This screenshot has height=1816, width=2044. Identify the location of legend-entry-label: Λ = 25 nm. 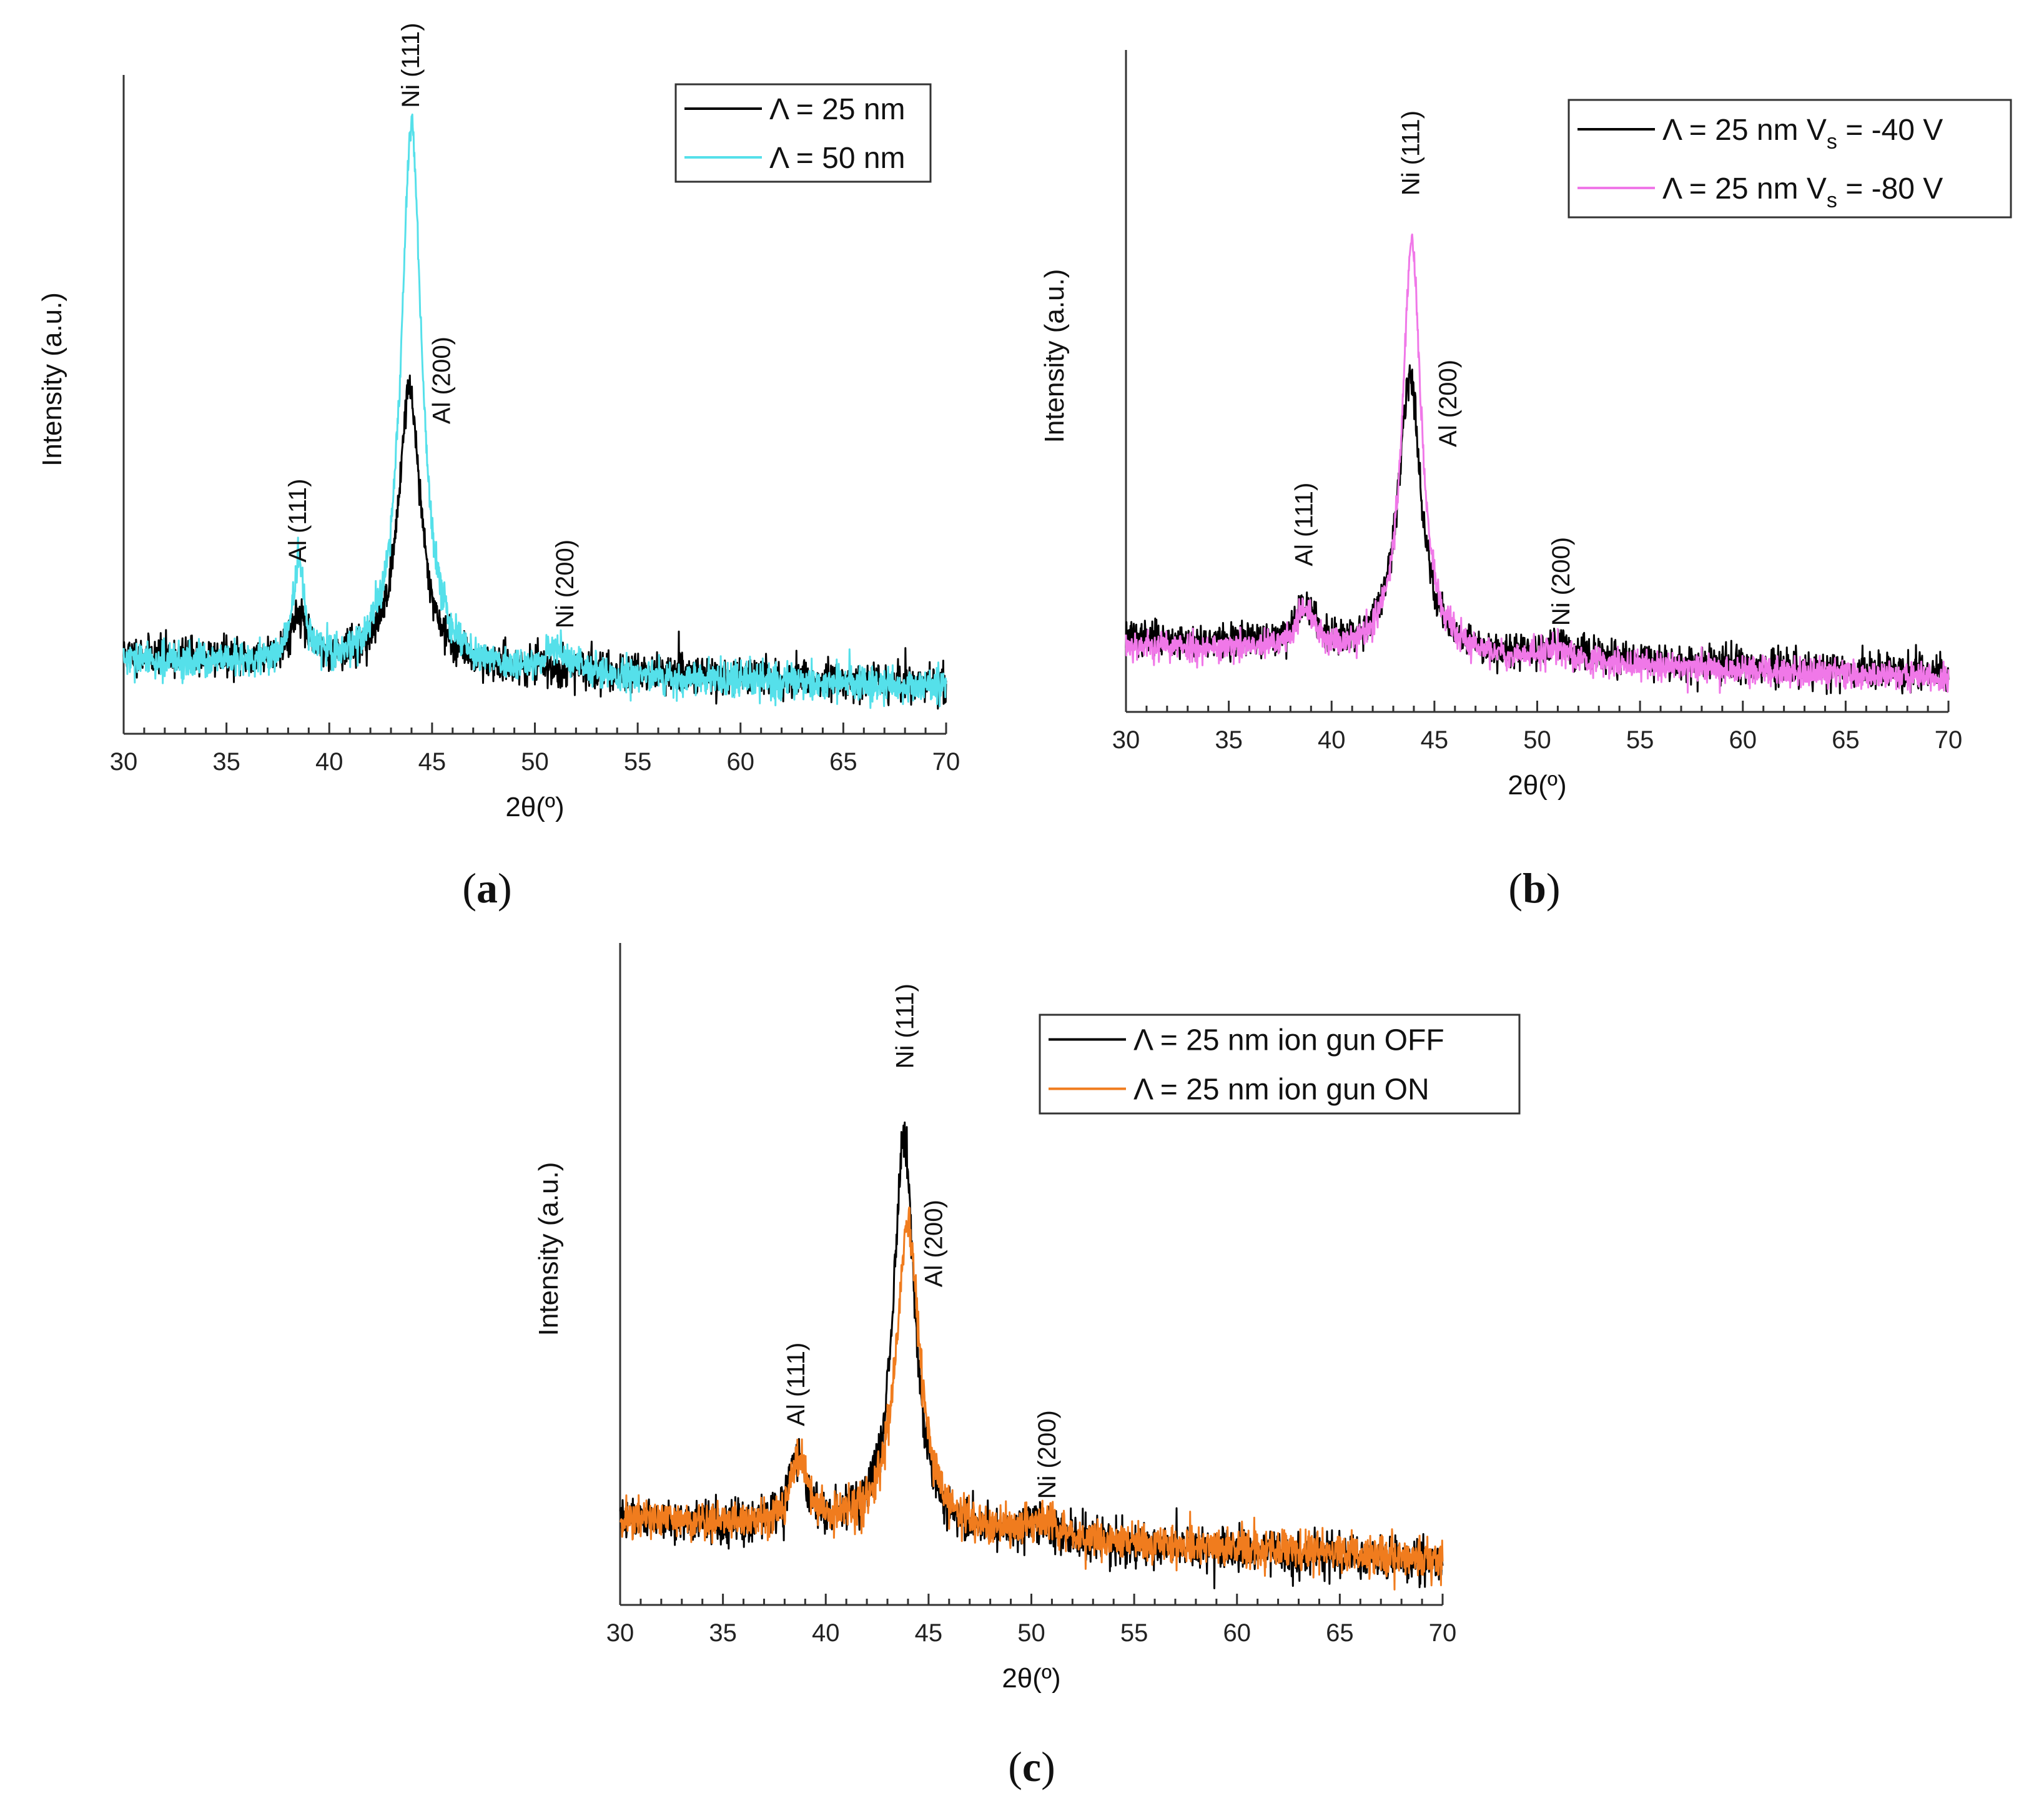
(837, 109).